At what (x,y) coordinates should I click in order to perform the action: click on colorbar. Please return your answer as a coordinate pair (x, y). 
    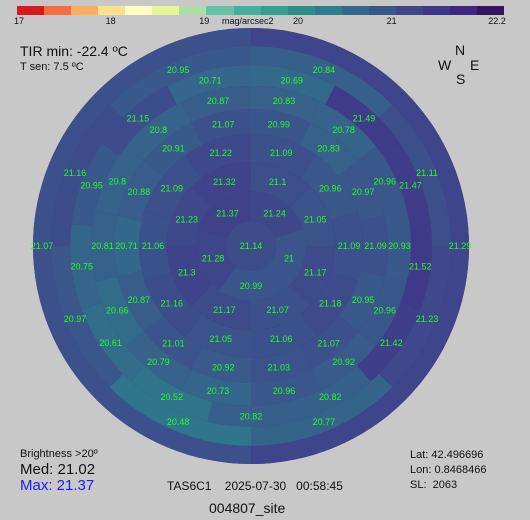
    Looking at the image, I should click on (261, 10).